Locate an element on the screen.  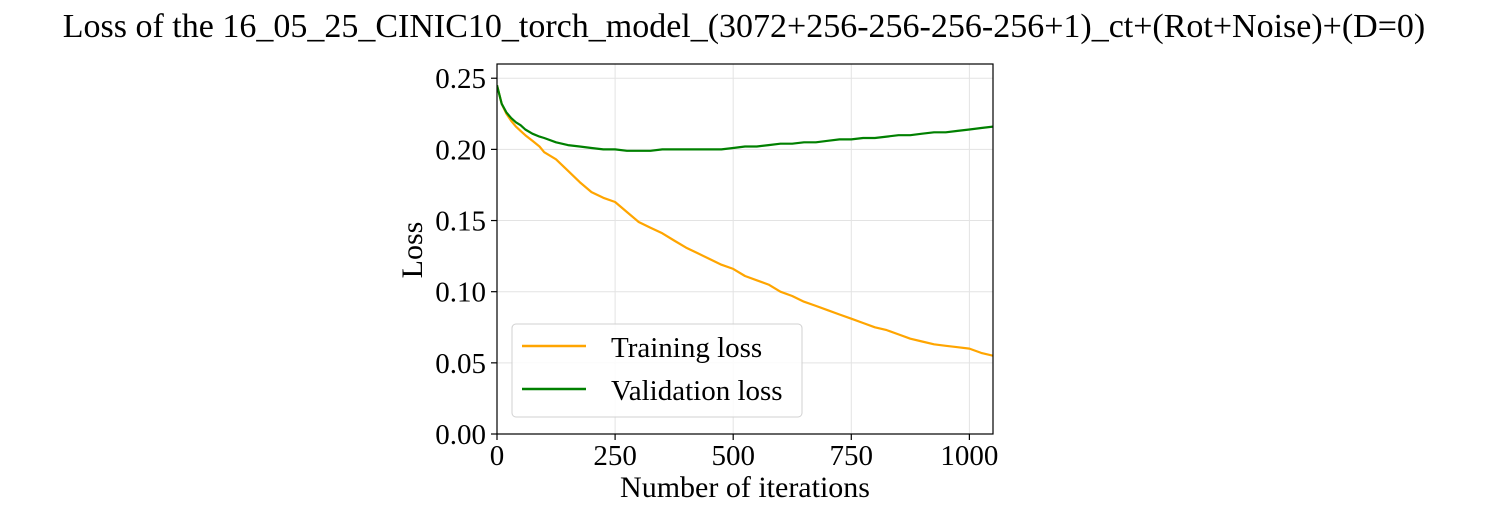
y-tick-label: 0.05 is located at coordinates (460, 364).